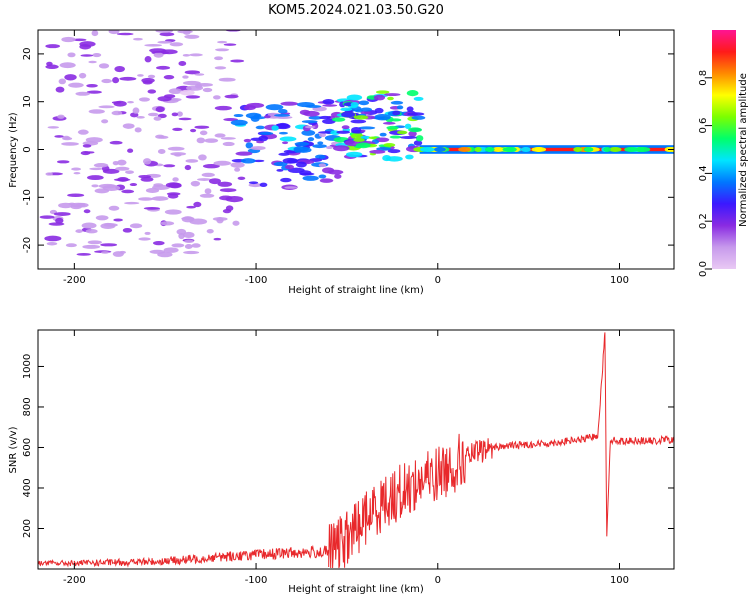  Describe the element at coordinates (356, 589) in the screenshot. I see `snr-x-axis-label: Height of straight line (km)` at that location.